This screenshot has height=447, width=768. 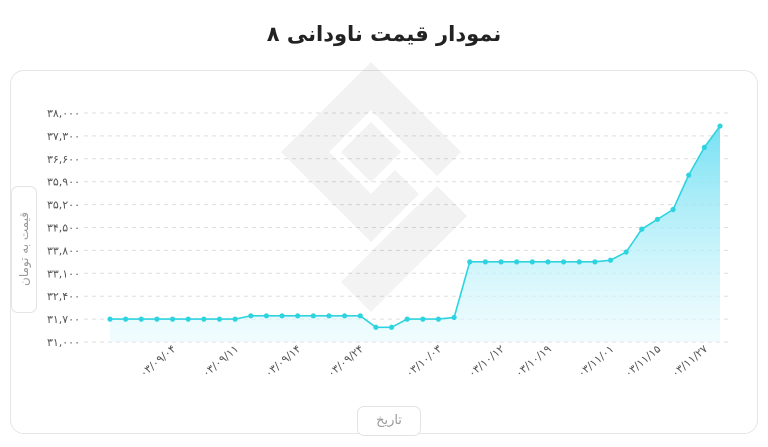 What do you see at coordinates (63, 182) in the screenshot?
I see `y-tick-label: ۳۵,۹۰۰` at bounding box center [63, 182].